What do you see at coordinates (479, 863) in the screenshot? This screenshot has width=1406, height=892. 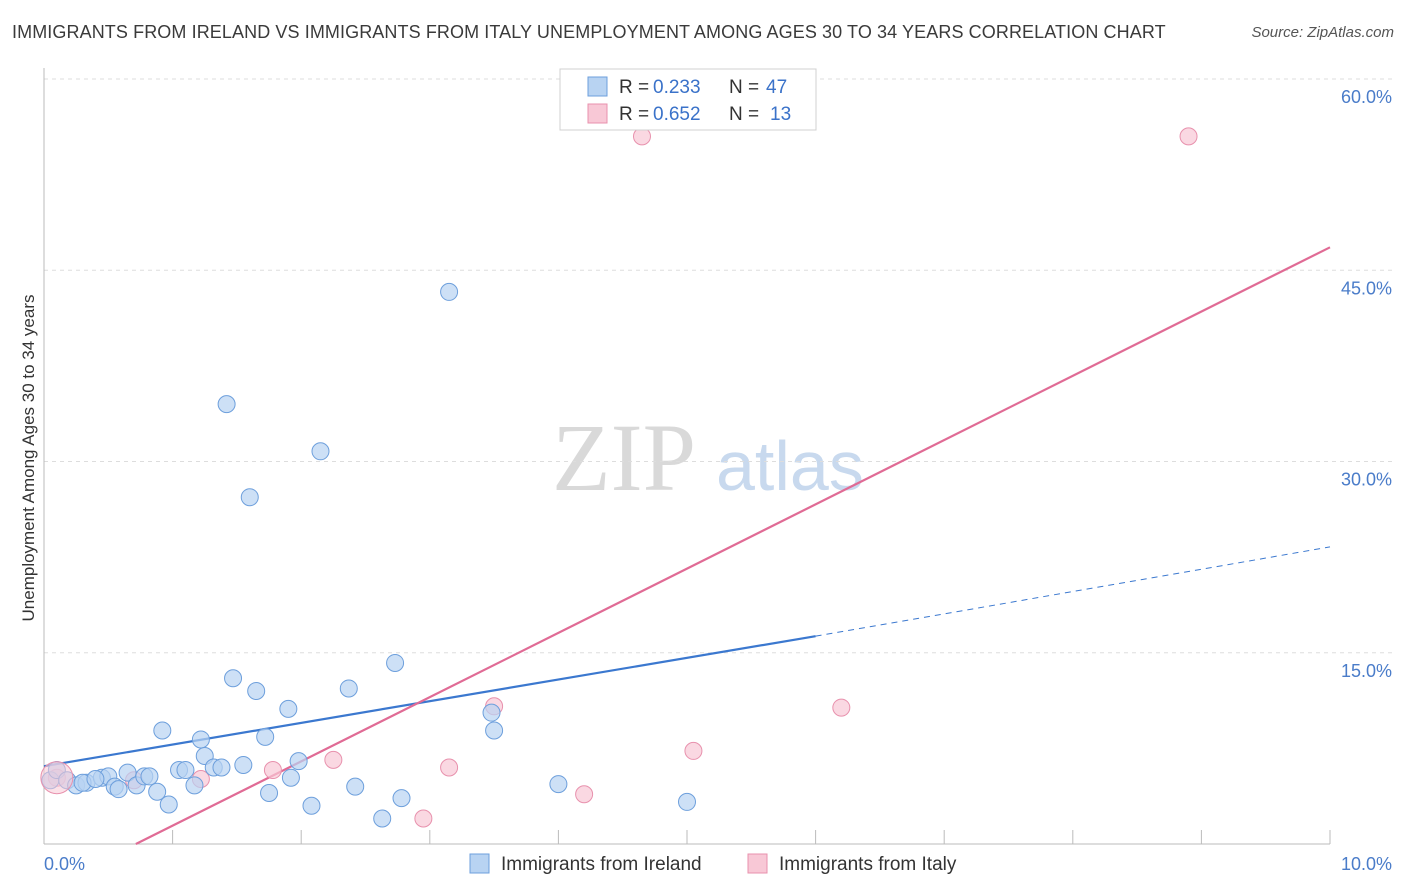 I see `bottom-legend-swatch-ireland` at bounding box center [479, 863].